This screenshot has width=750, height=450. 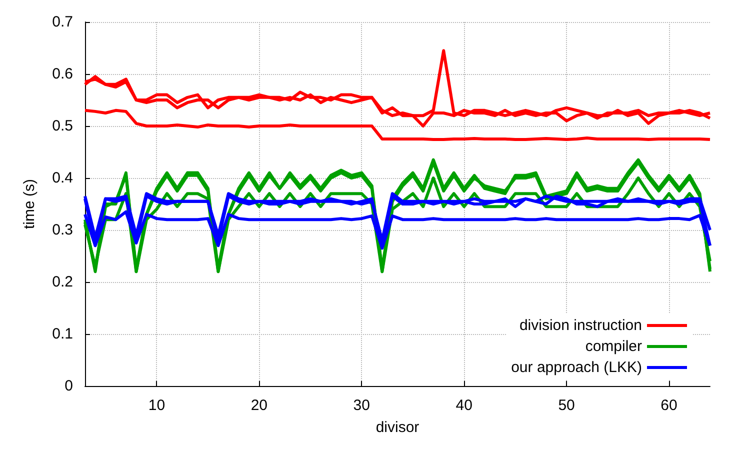 I want to click on y-tick-label: 0.7, so click(x=62, y=22).